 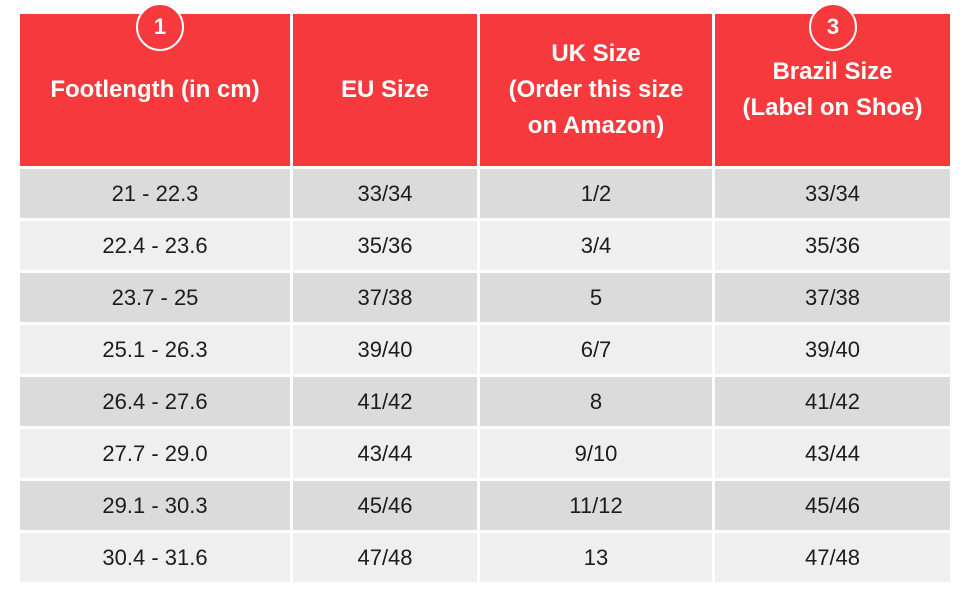 I want to click on cell-footlength: 30.4 - 31.6, so click(x=155, y=557).